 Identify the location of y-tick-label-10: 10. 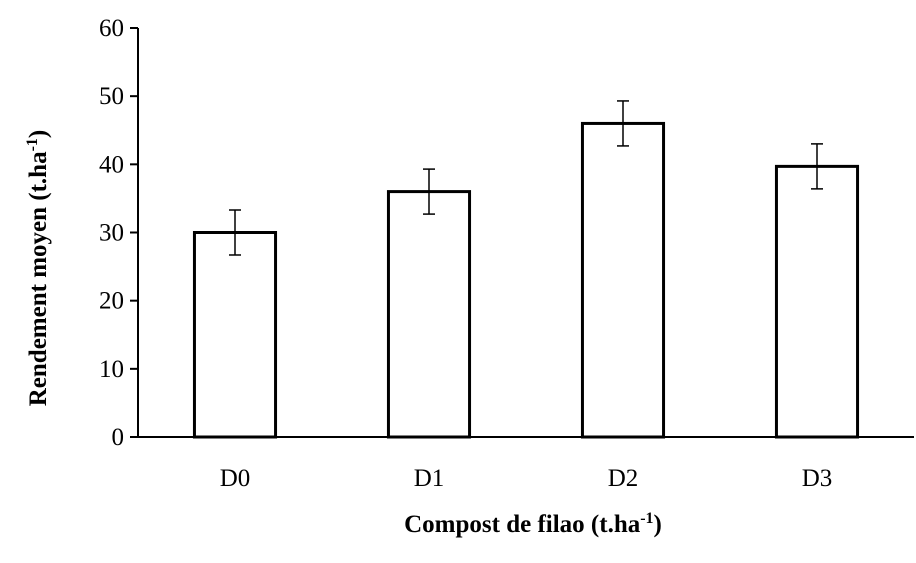
(111, 369).